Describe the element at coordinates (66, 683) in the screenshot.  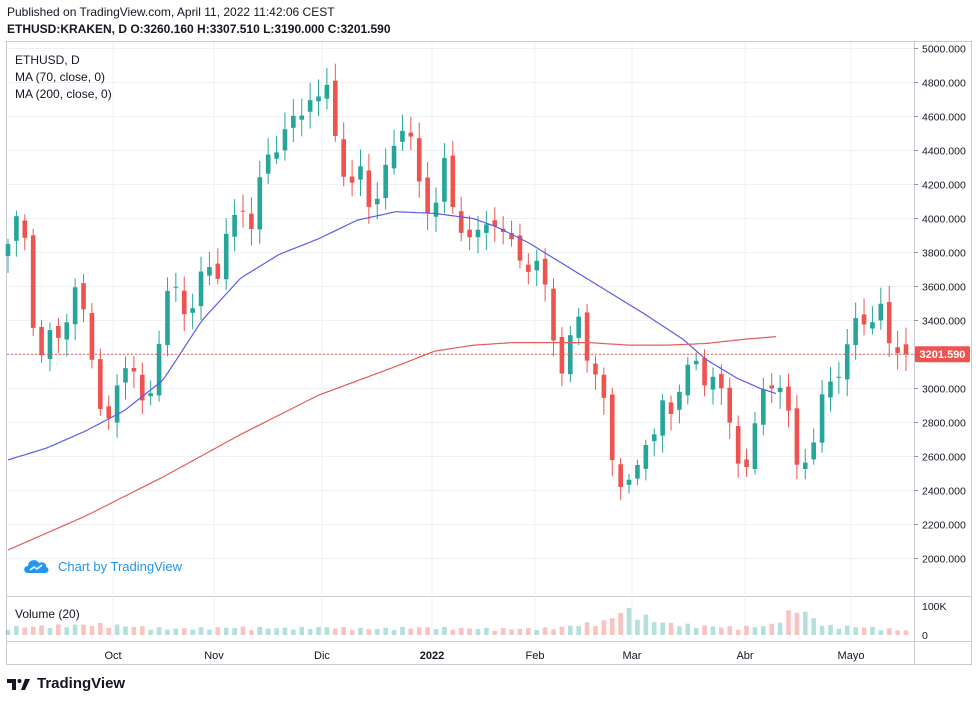
I see `tradingview-logo: TradingView` at that location.